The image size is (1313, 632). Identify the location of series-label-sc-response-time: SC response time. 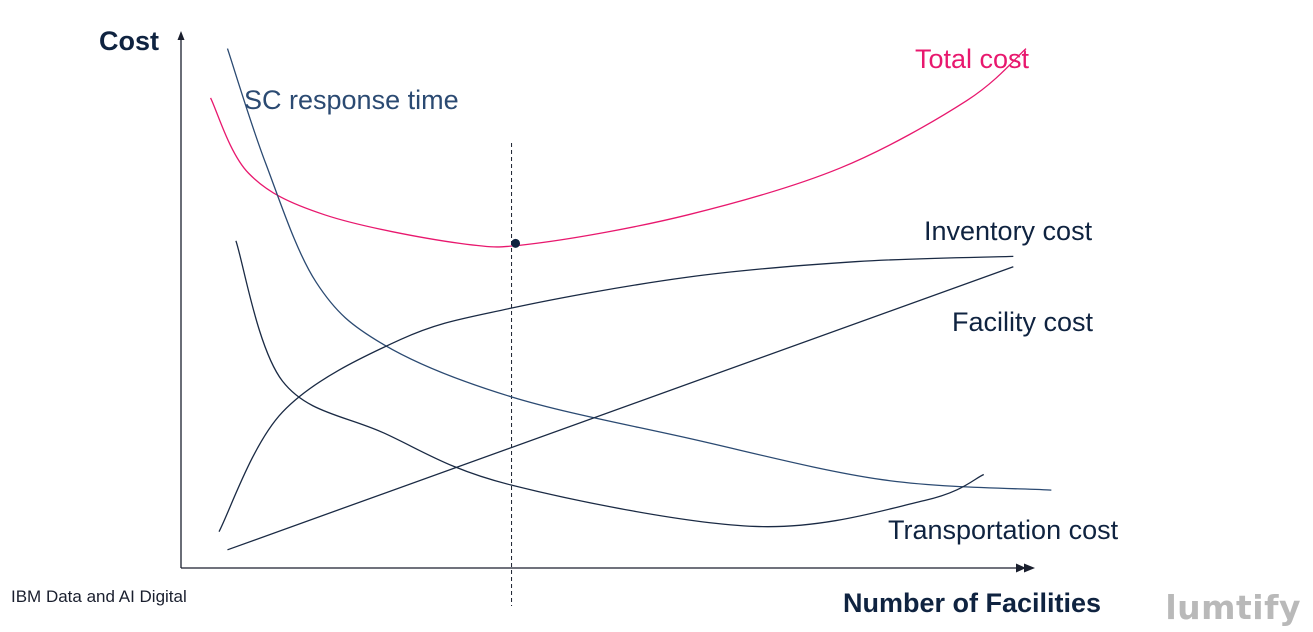
(351, 100).